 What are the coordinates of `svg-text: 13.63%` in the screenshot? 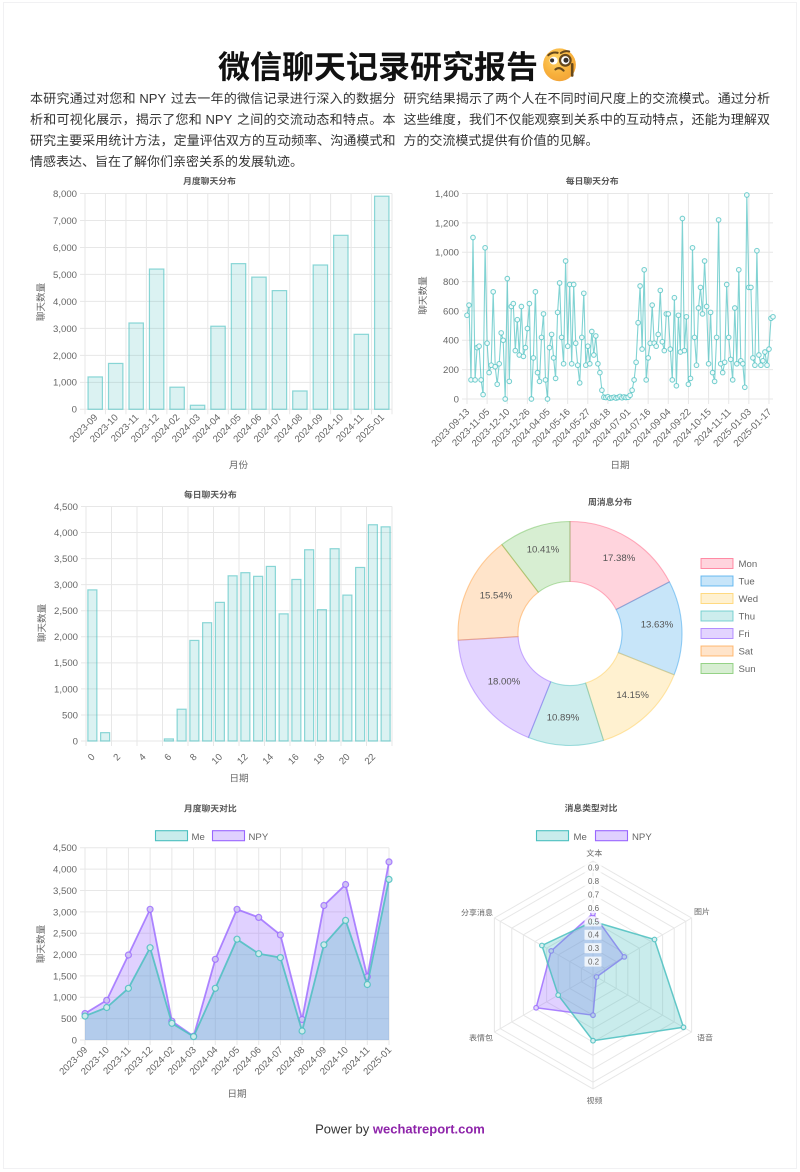 It's located at (657, 625).